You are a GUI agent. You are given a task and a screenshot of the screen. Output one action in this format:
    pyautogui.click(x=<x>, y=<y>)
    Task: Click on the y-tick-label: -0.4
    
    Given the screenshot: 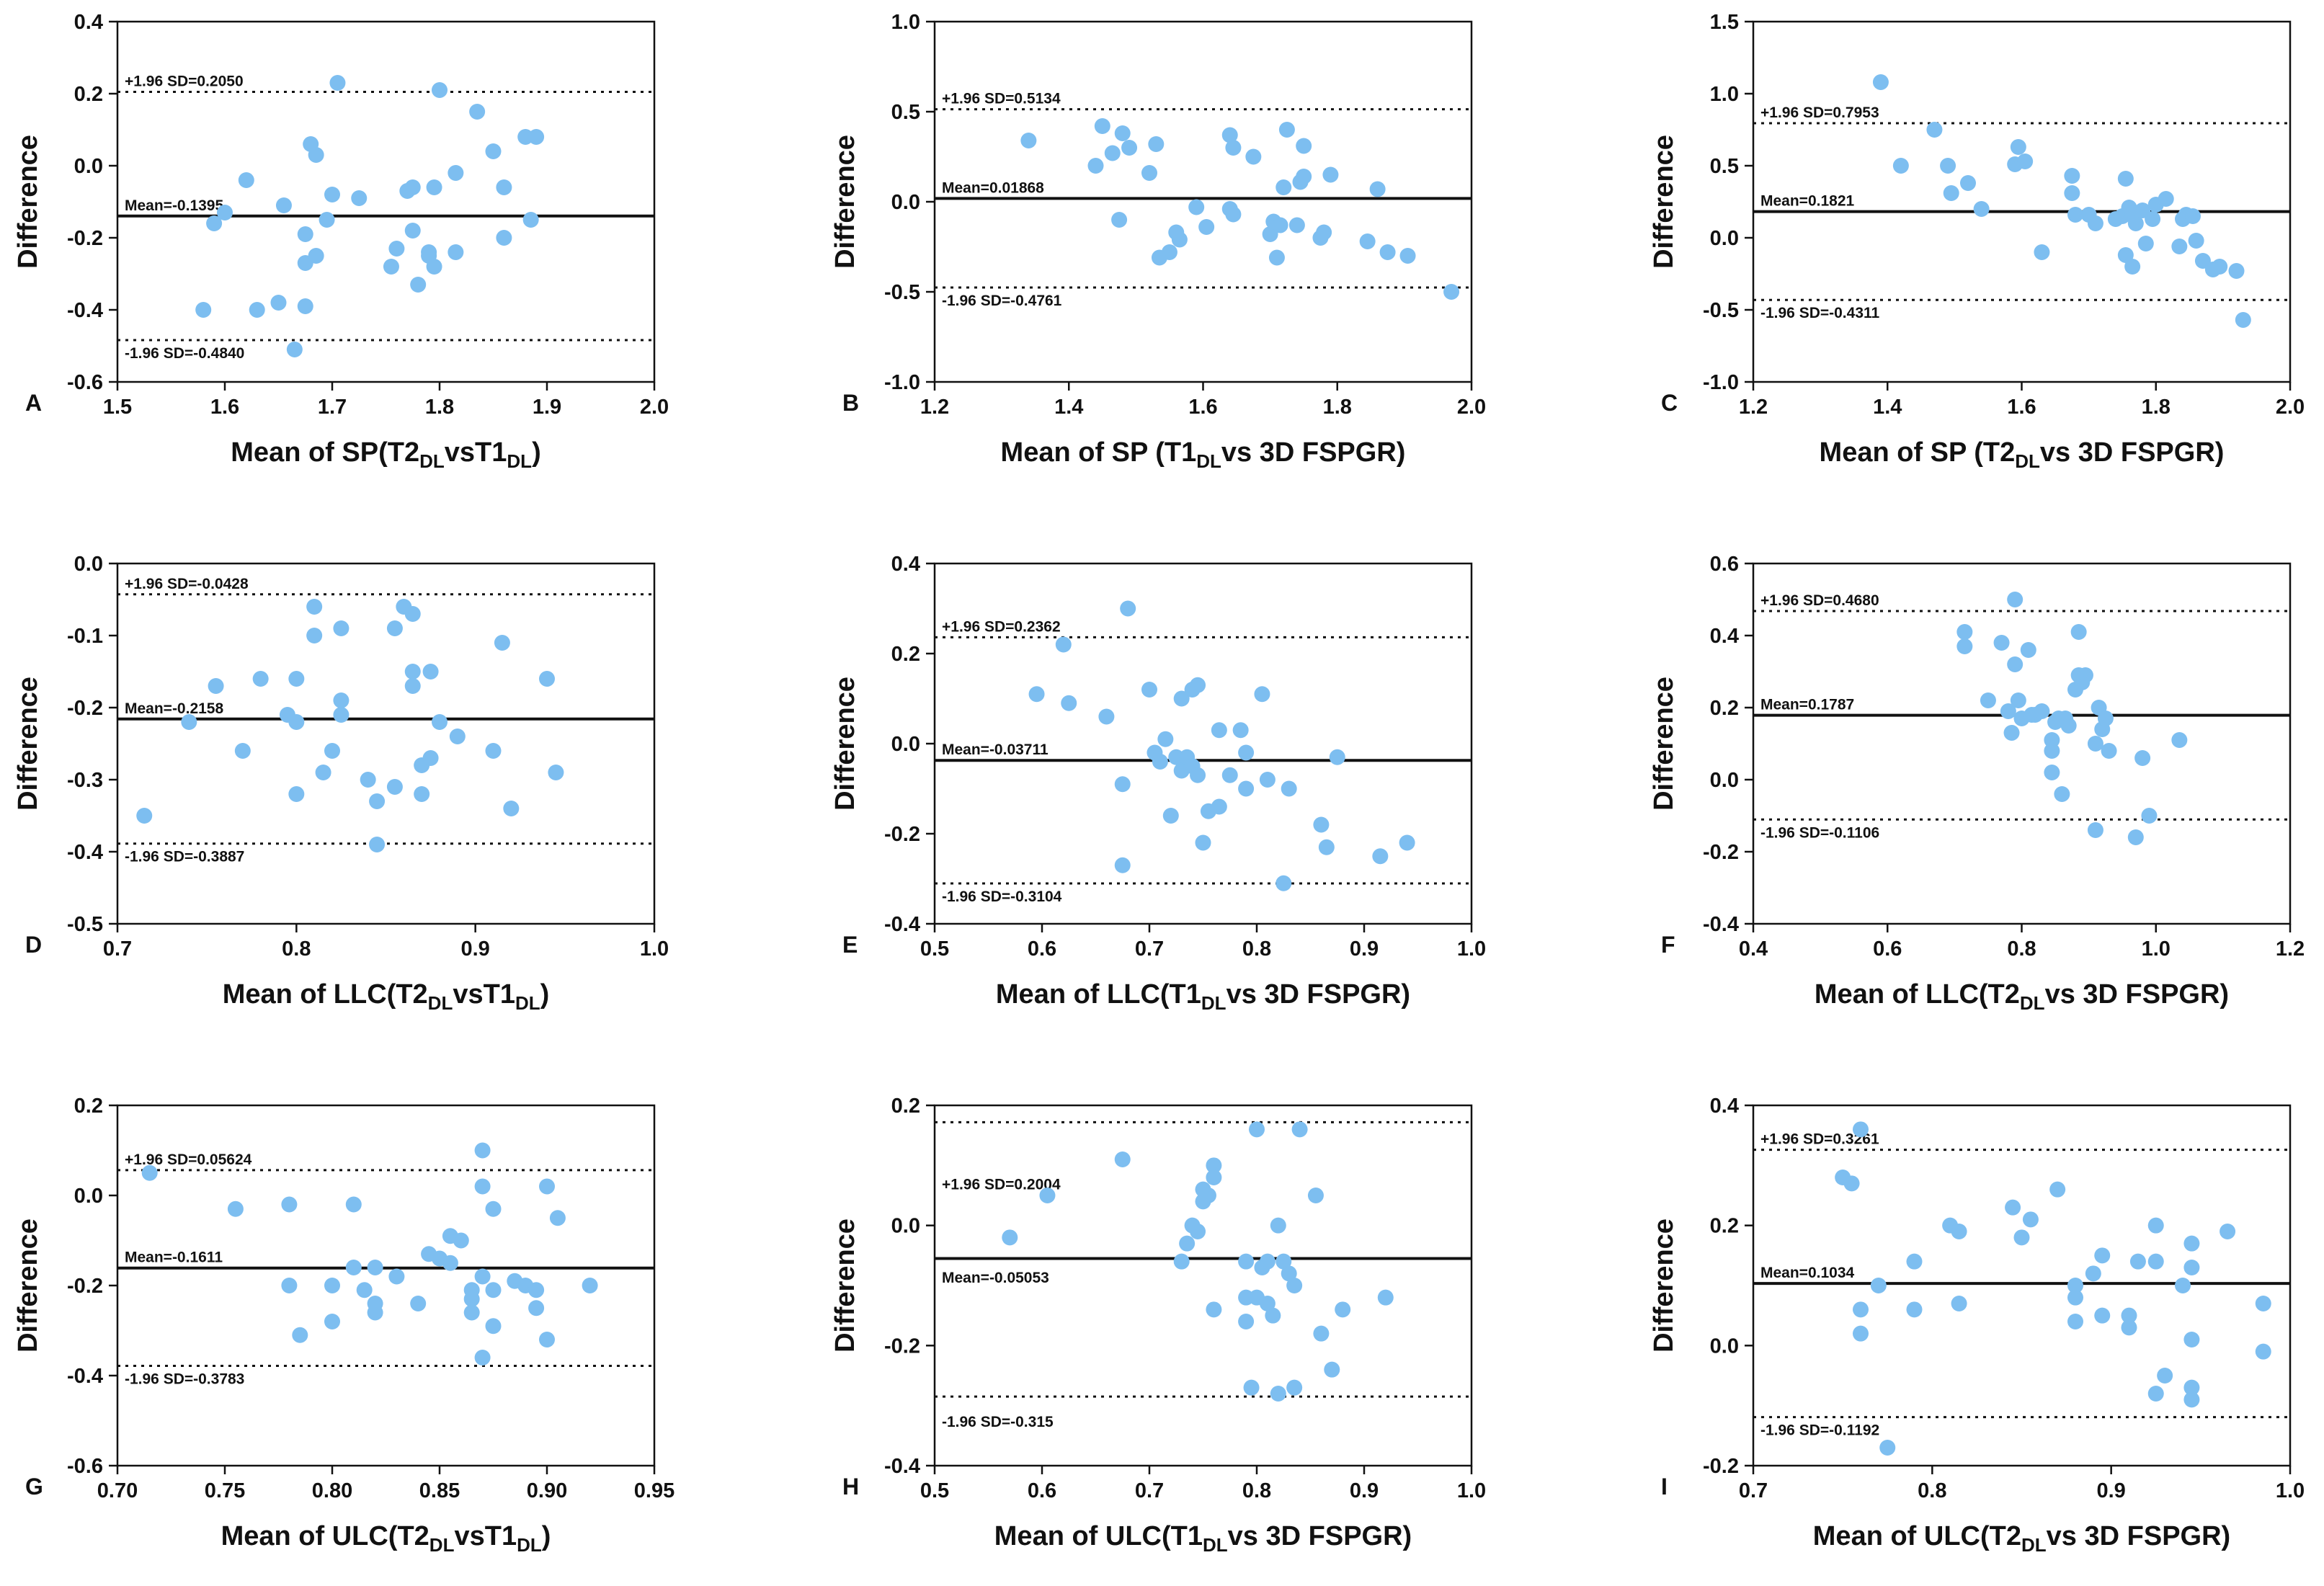 What is the action you would take?
    pyautogui.click(x=1721, y=924)
    